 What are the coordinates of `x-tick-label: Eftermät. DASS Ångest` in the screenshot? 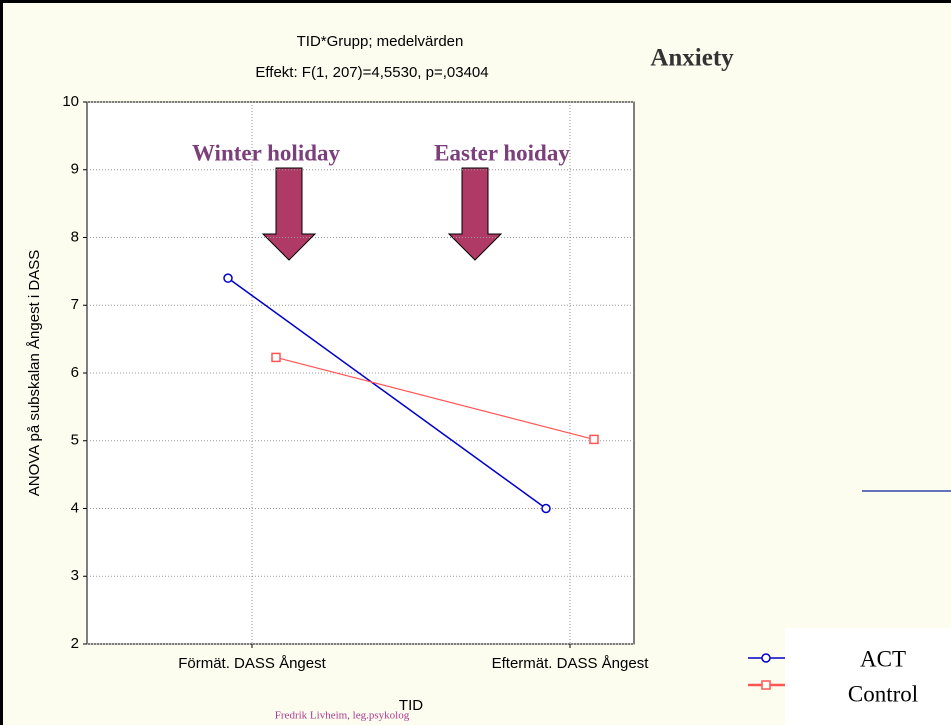 It's located at (571, 663).